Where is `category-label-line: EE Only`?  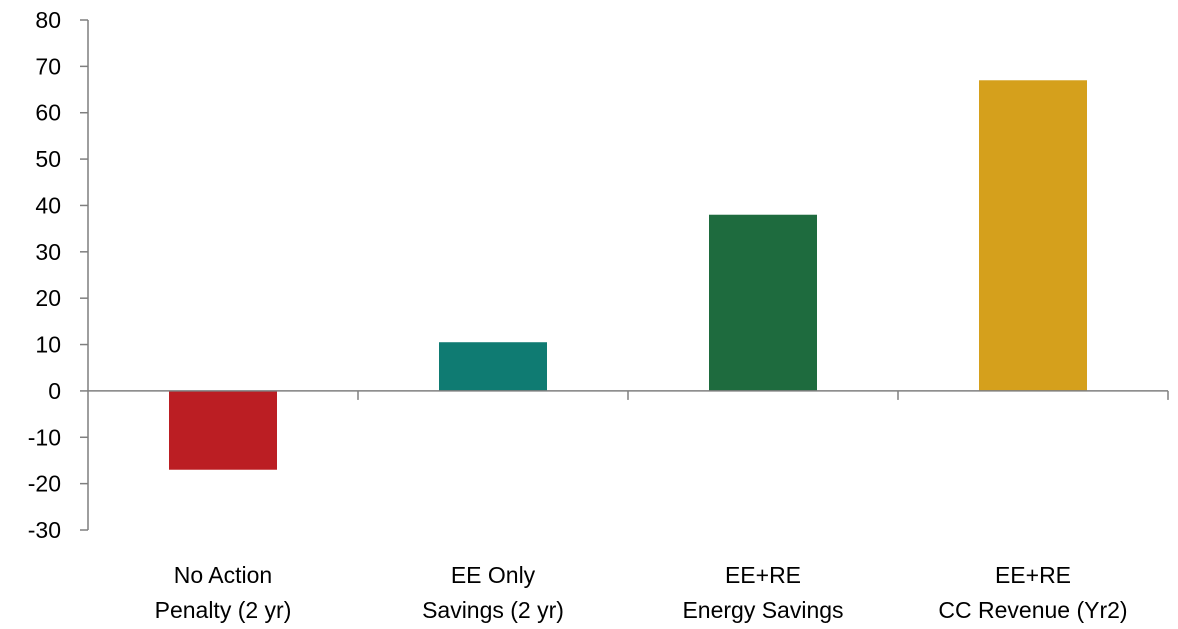 category-label-line: EE Only is located at coordinates (493, 575).